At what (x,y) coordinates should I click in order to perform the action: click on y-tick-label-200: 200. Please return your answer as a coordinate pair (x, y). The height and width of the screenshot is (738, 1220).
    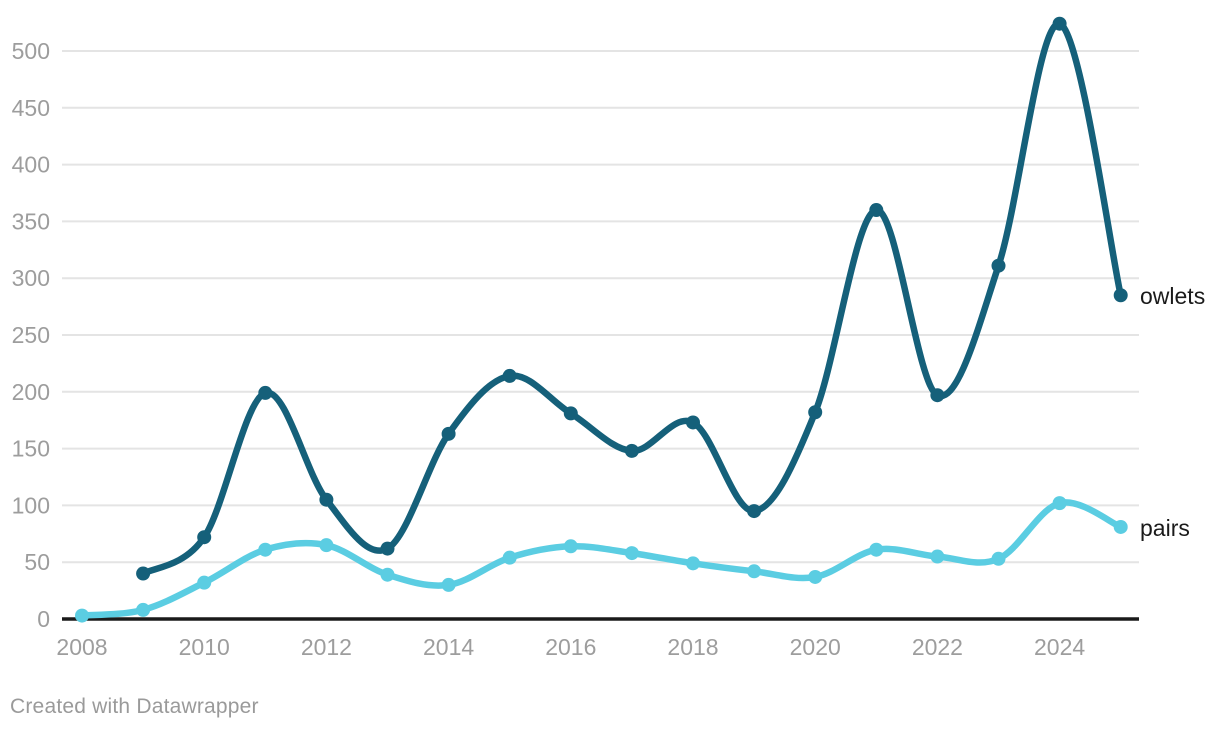
    Looking at the image, I should click on (31, 392).